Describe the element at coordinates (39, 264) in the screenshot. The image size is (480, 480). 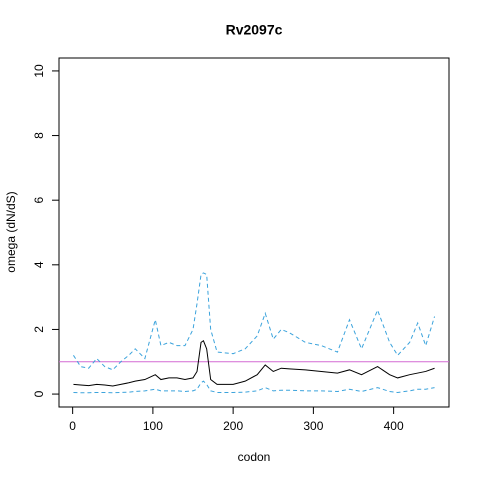
I see `y-tick-label: 4` at that location.